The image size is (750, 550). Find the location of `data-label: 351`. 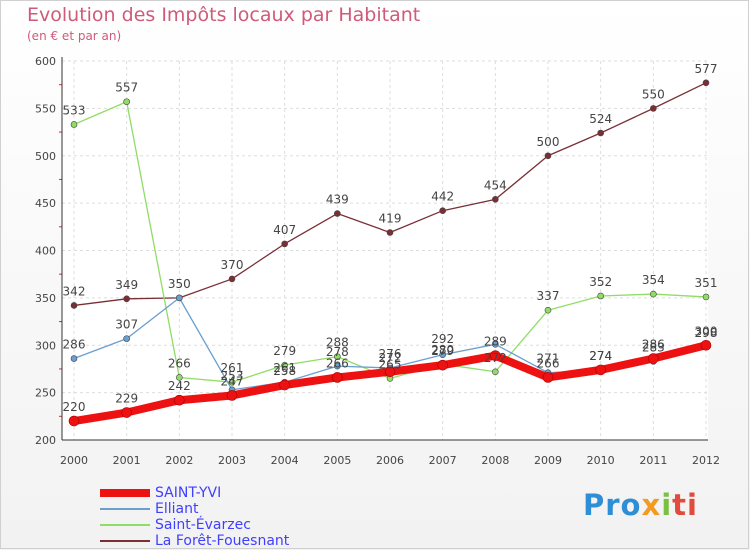

data-label: 351 is located at coordinates (706, 283).